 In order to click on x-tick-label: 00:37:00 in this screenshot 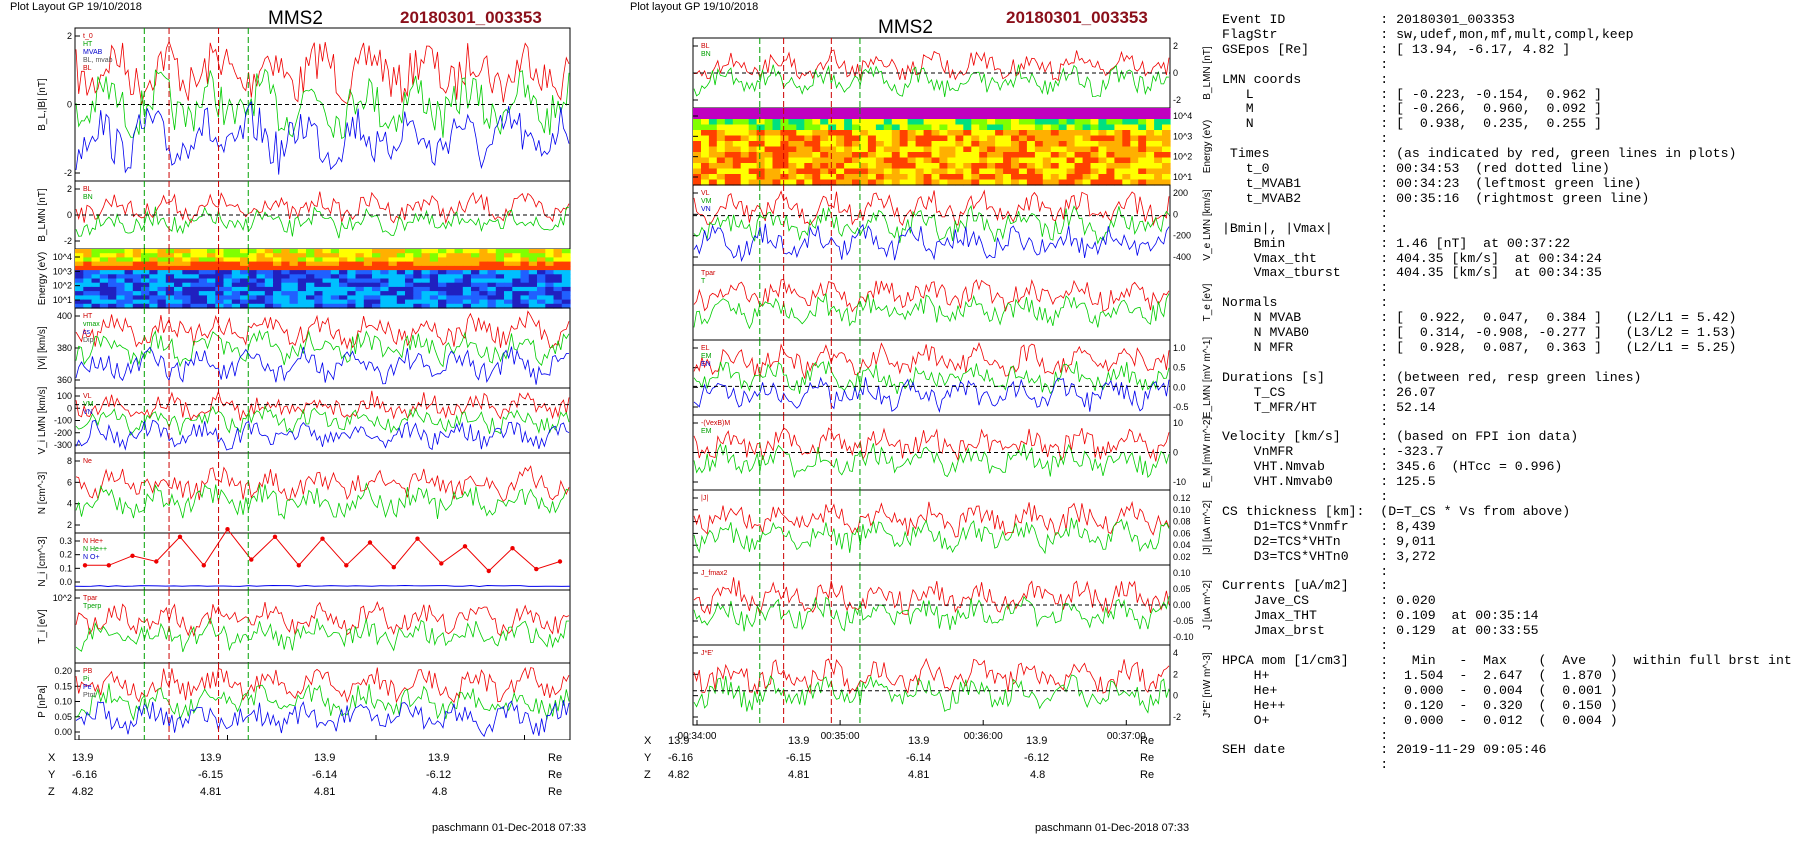, I will do `click(1126, 735)`.